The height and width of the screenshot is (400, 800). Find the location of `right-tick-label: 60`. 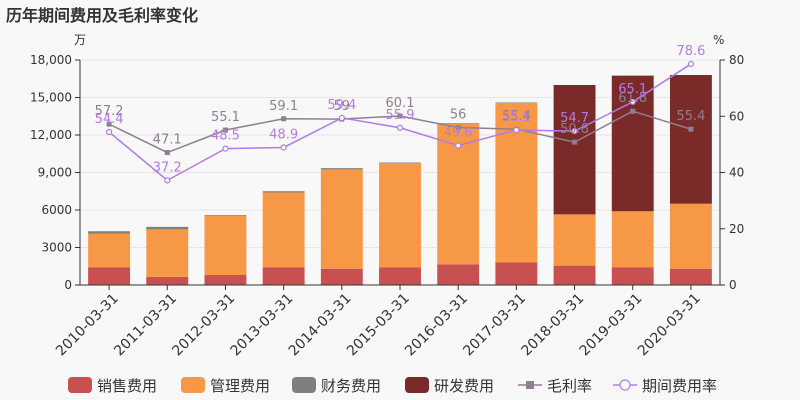

right-tick-label: 60 is located at coordinates (736, 116).